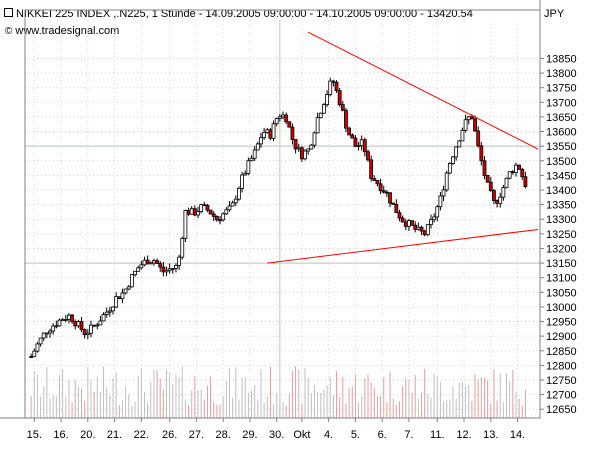  Describe the element at coordinates (408, 435) in the screenshot. I see `x-tick-label: 7.` at that location.